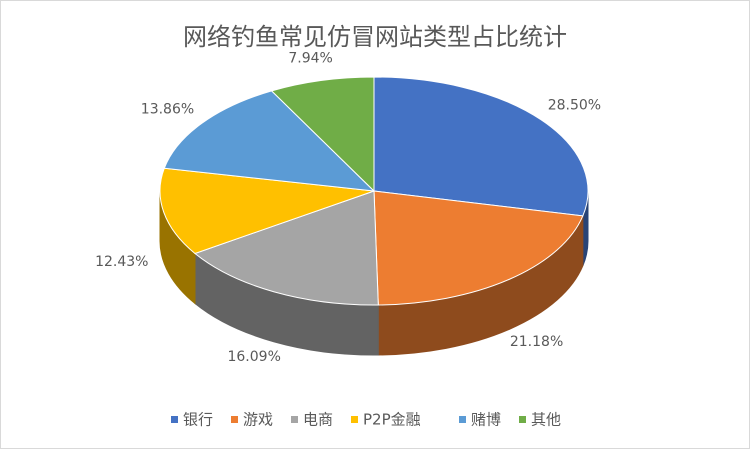  Describe the element at coordinates (198, 420) in the screenshot. I see `legend-label: 银行` at that location.